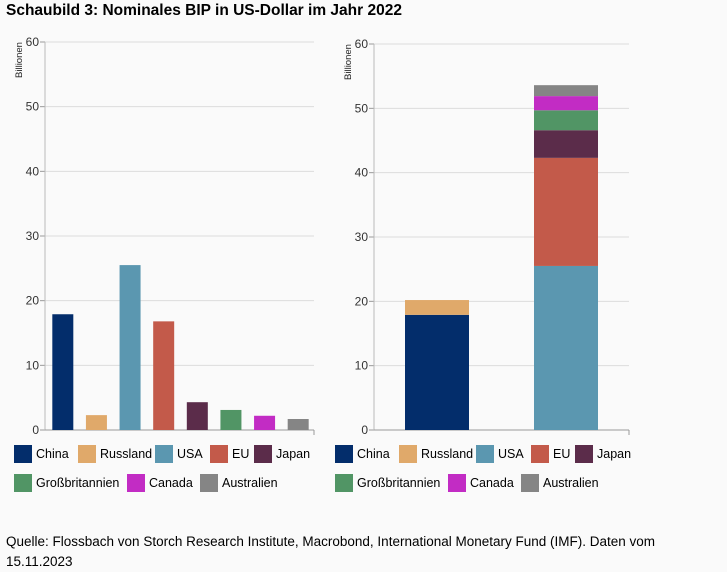 The width and height of the screenshot is (727, 572). Describe the element at coordinates (190, 454) in the screenshot. I see `left-legend-label: USA` at that location.